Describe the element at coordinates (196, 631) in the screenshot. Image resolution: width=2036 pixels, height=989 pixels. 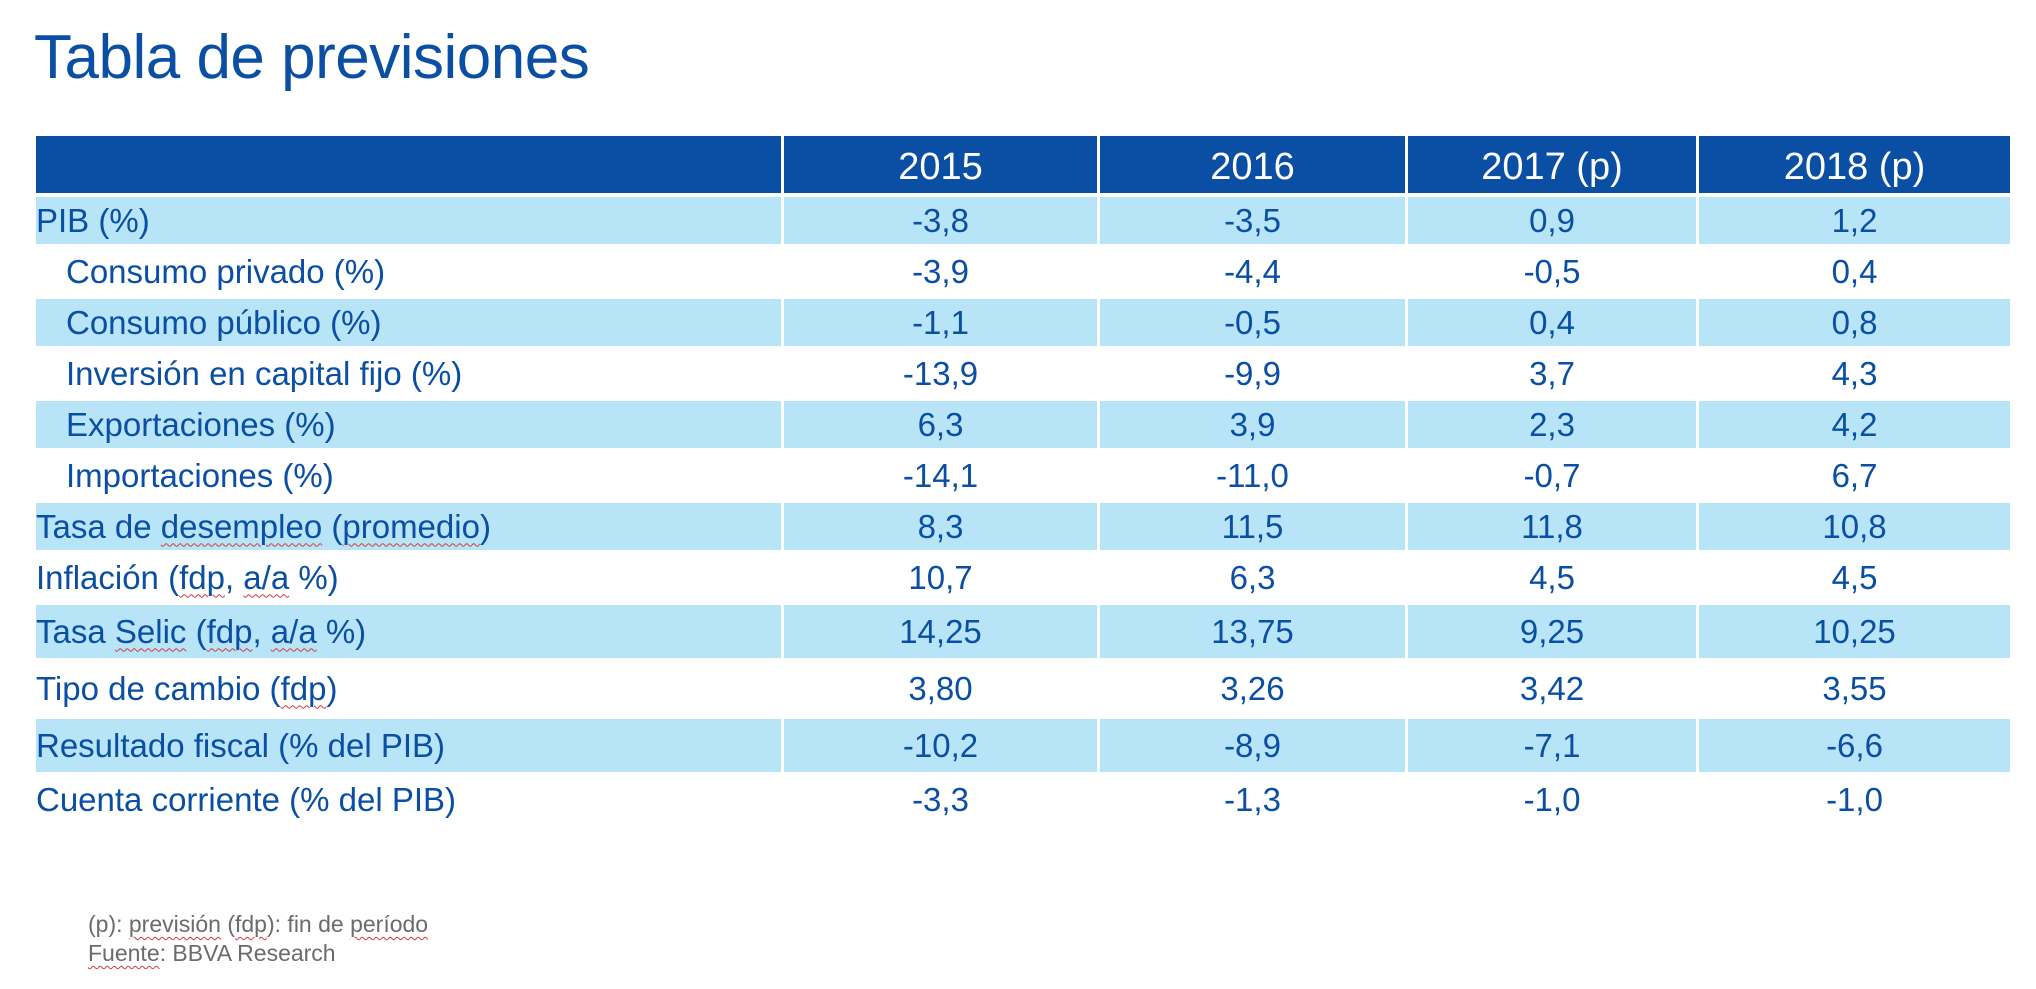
I see `label-part: (` at that location.